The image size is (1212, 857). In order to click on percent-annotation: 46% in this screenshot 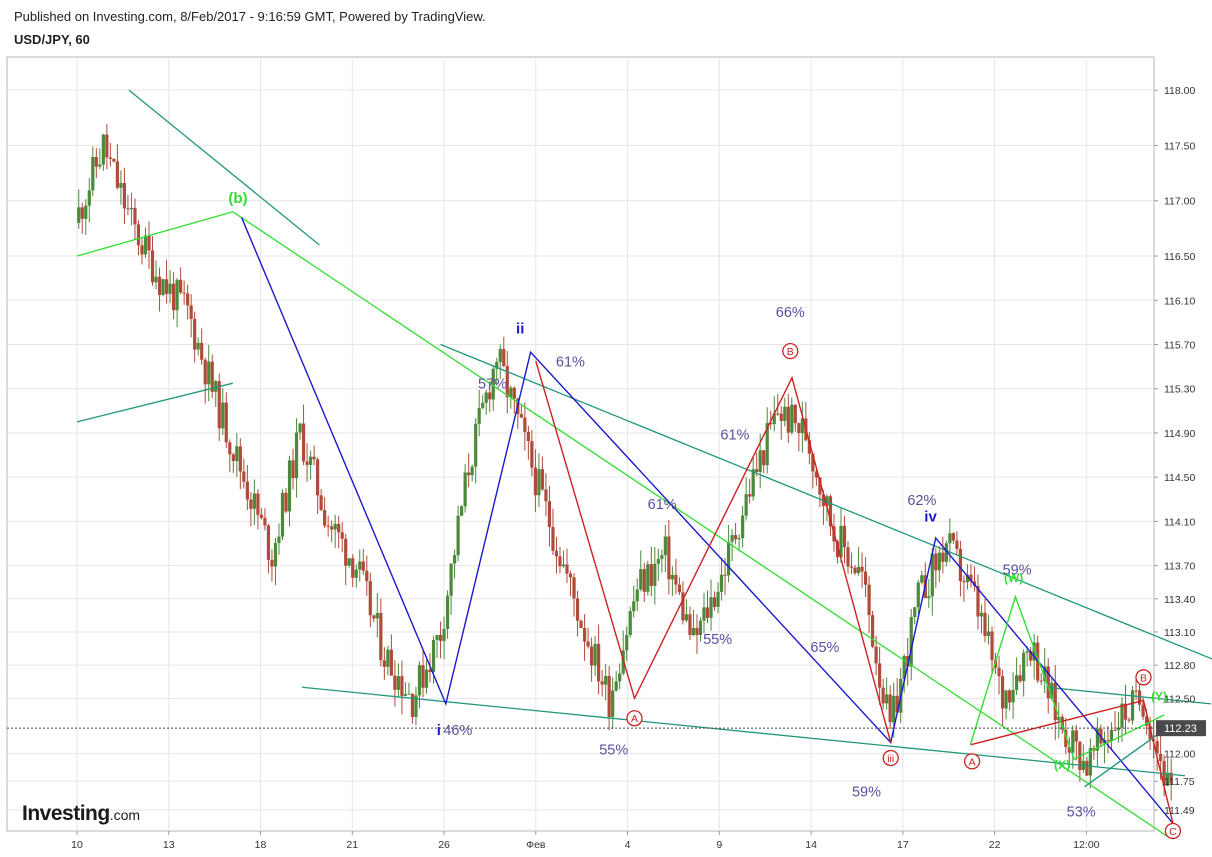, I will do `click(457, 731)`.